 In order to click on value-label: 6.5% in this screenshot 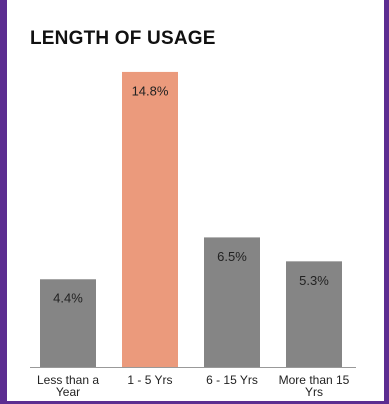, I will do `click(232, 256)`.